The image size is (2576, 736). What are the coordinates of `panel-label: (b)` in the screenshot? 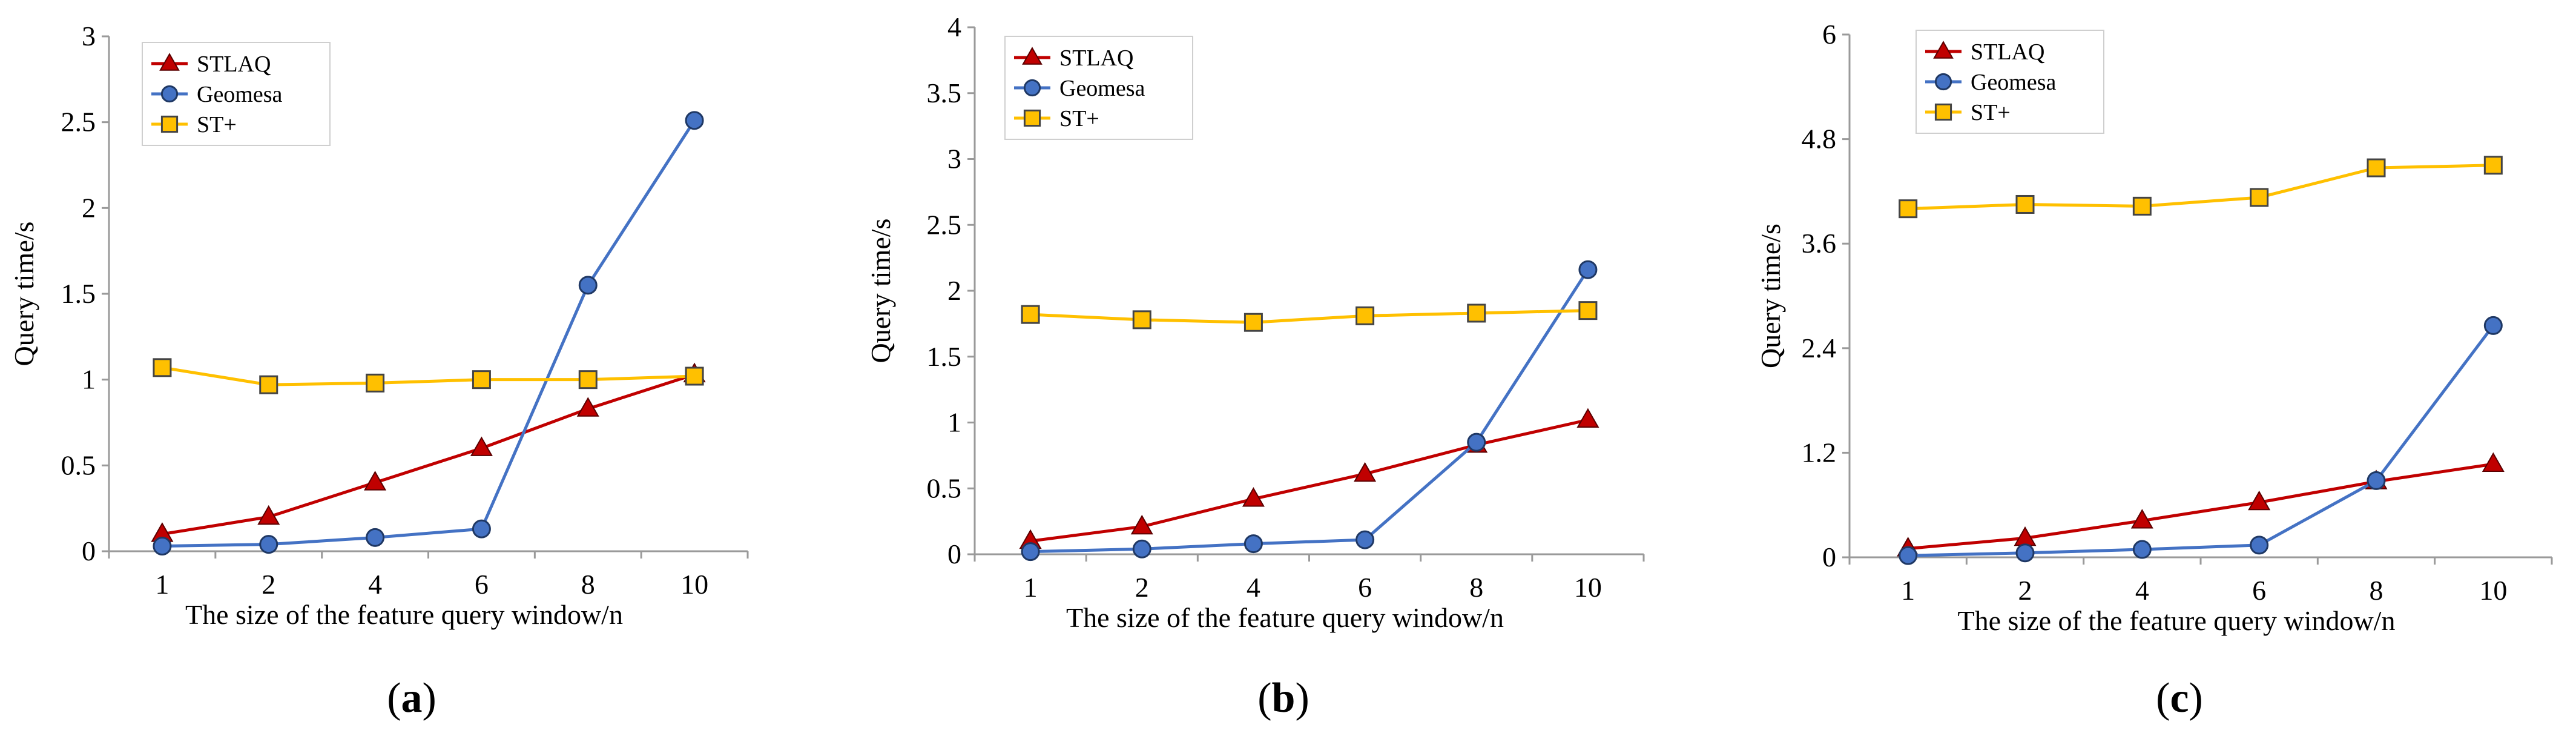 It's located at (1283, 698).